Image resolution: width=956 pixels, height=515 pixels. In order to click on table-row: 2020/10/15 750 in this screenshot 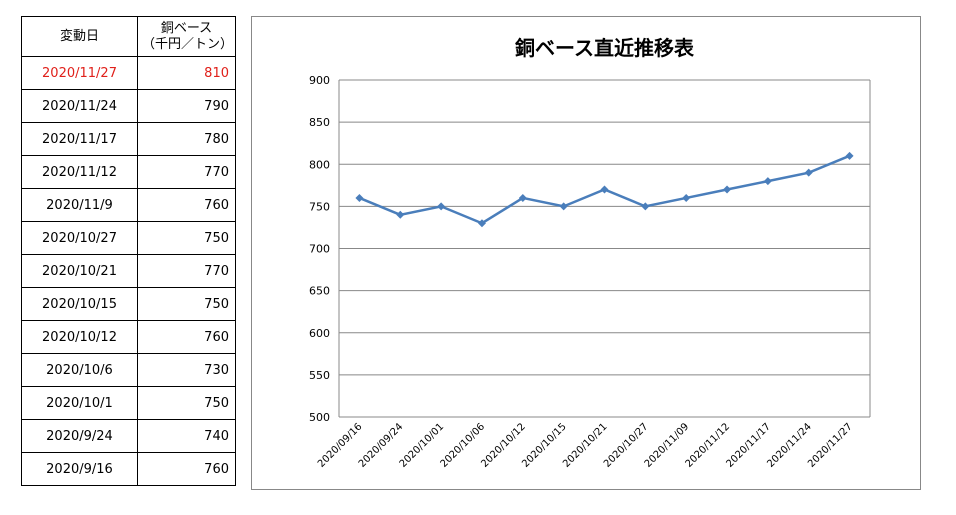, I will do `click(128, 304)`.